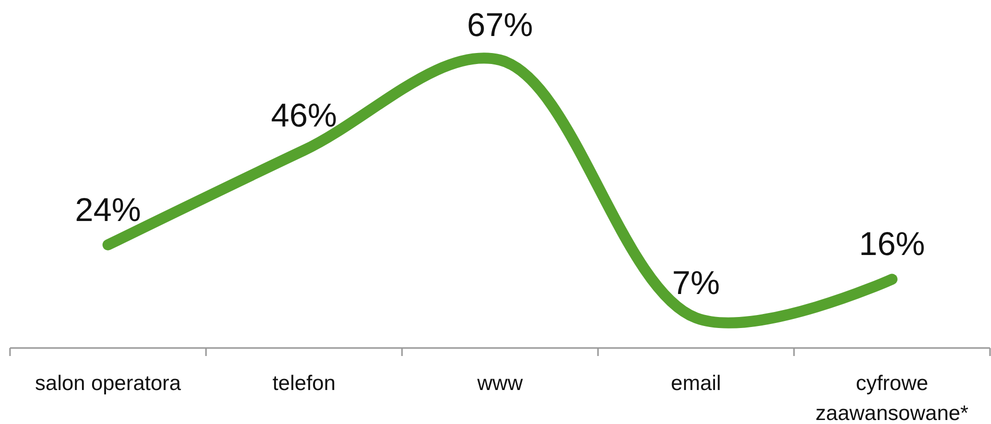 Image resolution: width=991 pixels, height=424 pixels. I want to click on x-tick-label: salon operatora, so click(108, 383).